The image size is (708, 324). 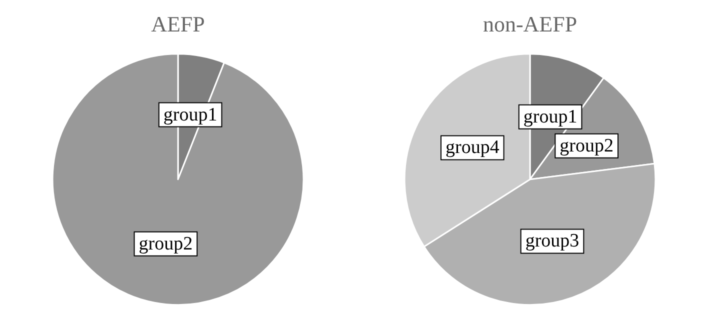 I want to click on slice-label: group4, so click(x=472, y=147).